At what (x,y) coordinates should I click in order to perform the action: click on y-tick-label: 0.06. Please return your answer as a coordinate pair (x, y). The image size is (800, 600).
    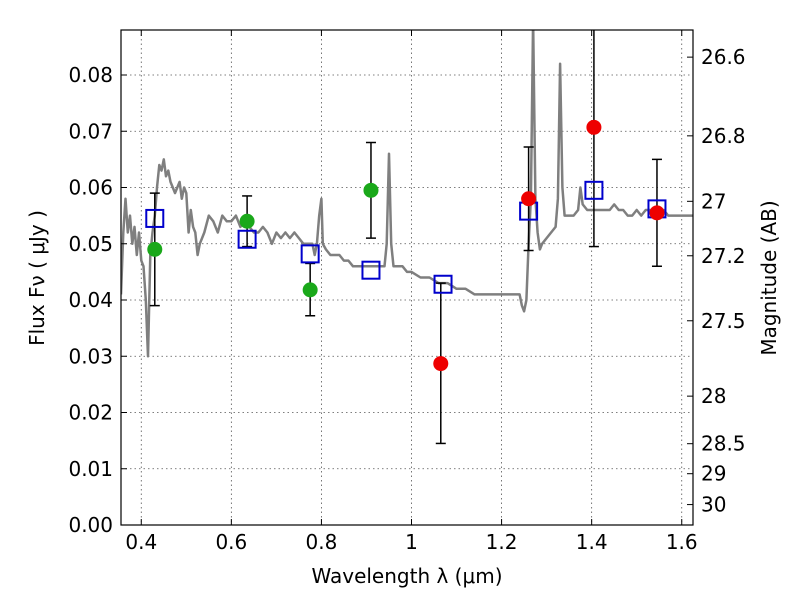
    Looking at the image, I should click on (90, 188).